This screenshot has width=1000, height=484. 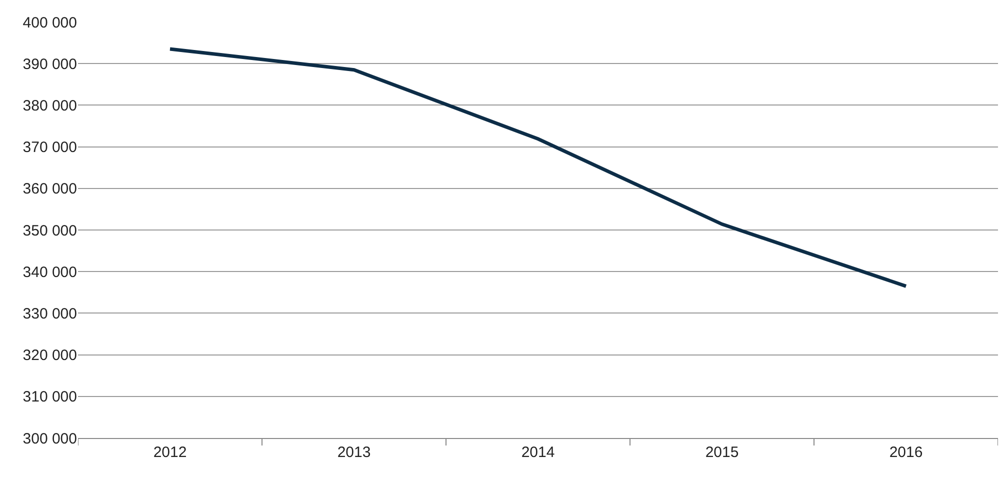 I want to click on y-tick-label: 330 000, so click(x=49, y=313).